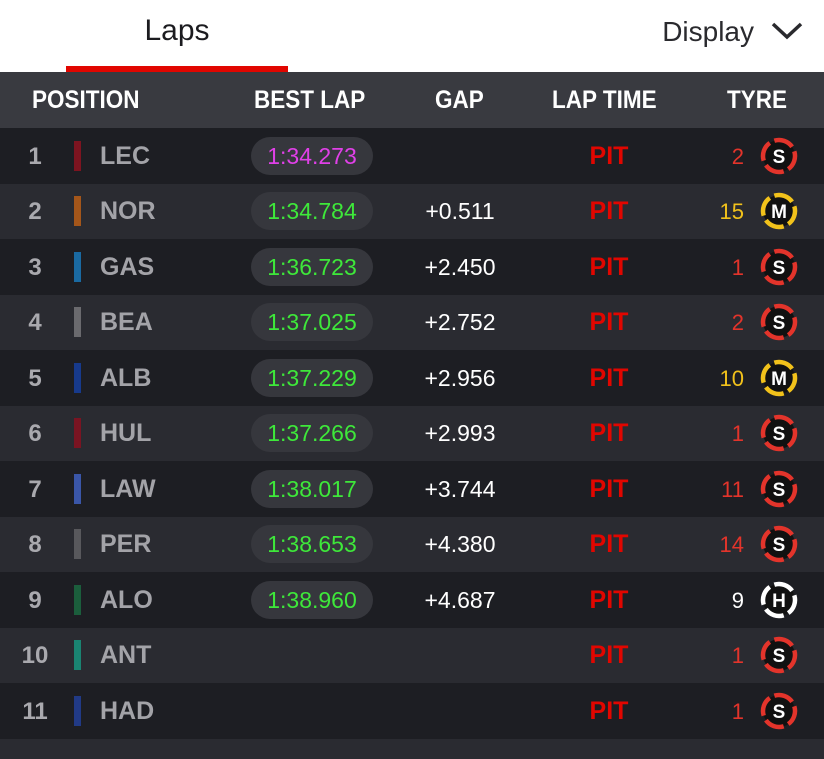 The width and height of the screenshot is (824, 759). What do you see at coordinates (128, 211) in the screenshot?
I see `driver: NOR` at bounding box center [128, 211].